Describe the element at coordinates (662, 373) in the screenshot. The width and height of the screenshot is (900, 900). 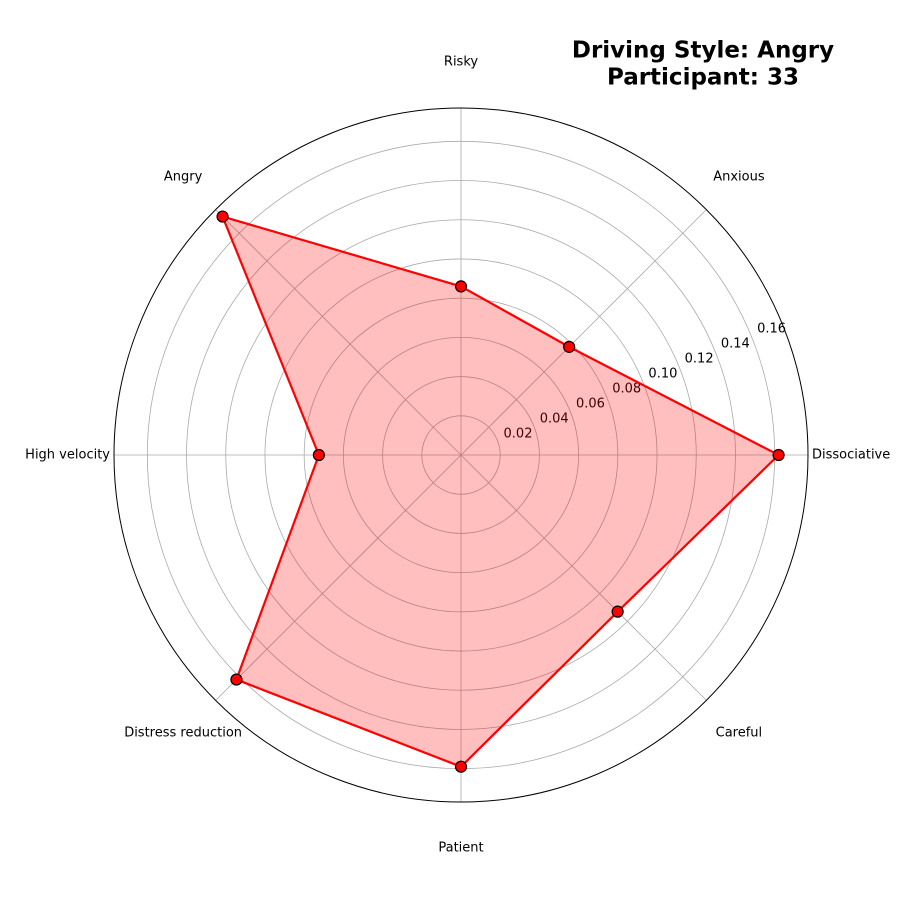
I see `r-tick-label: 0.10` at that location.